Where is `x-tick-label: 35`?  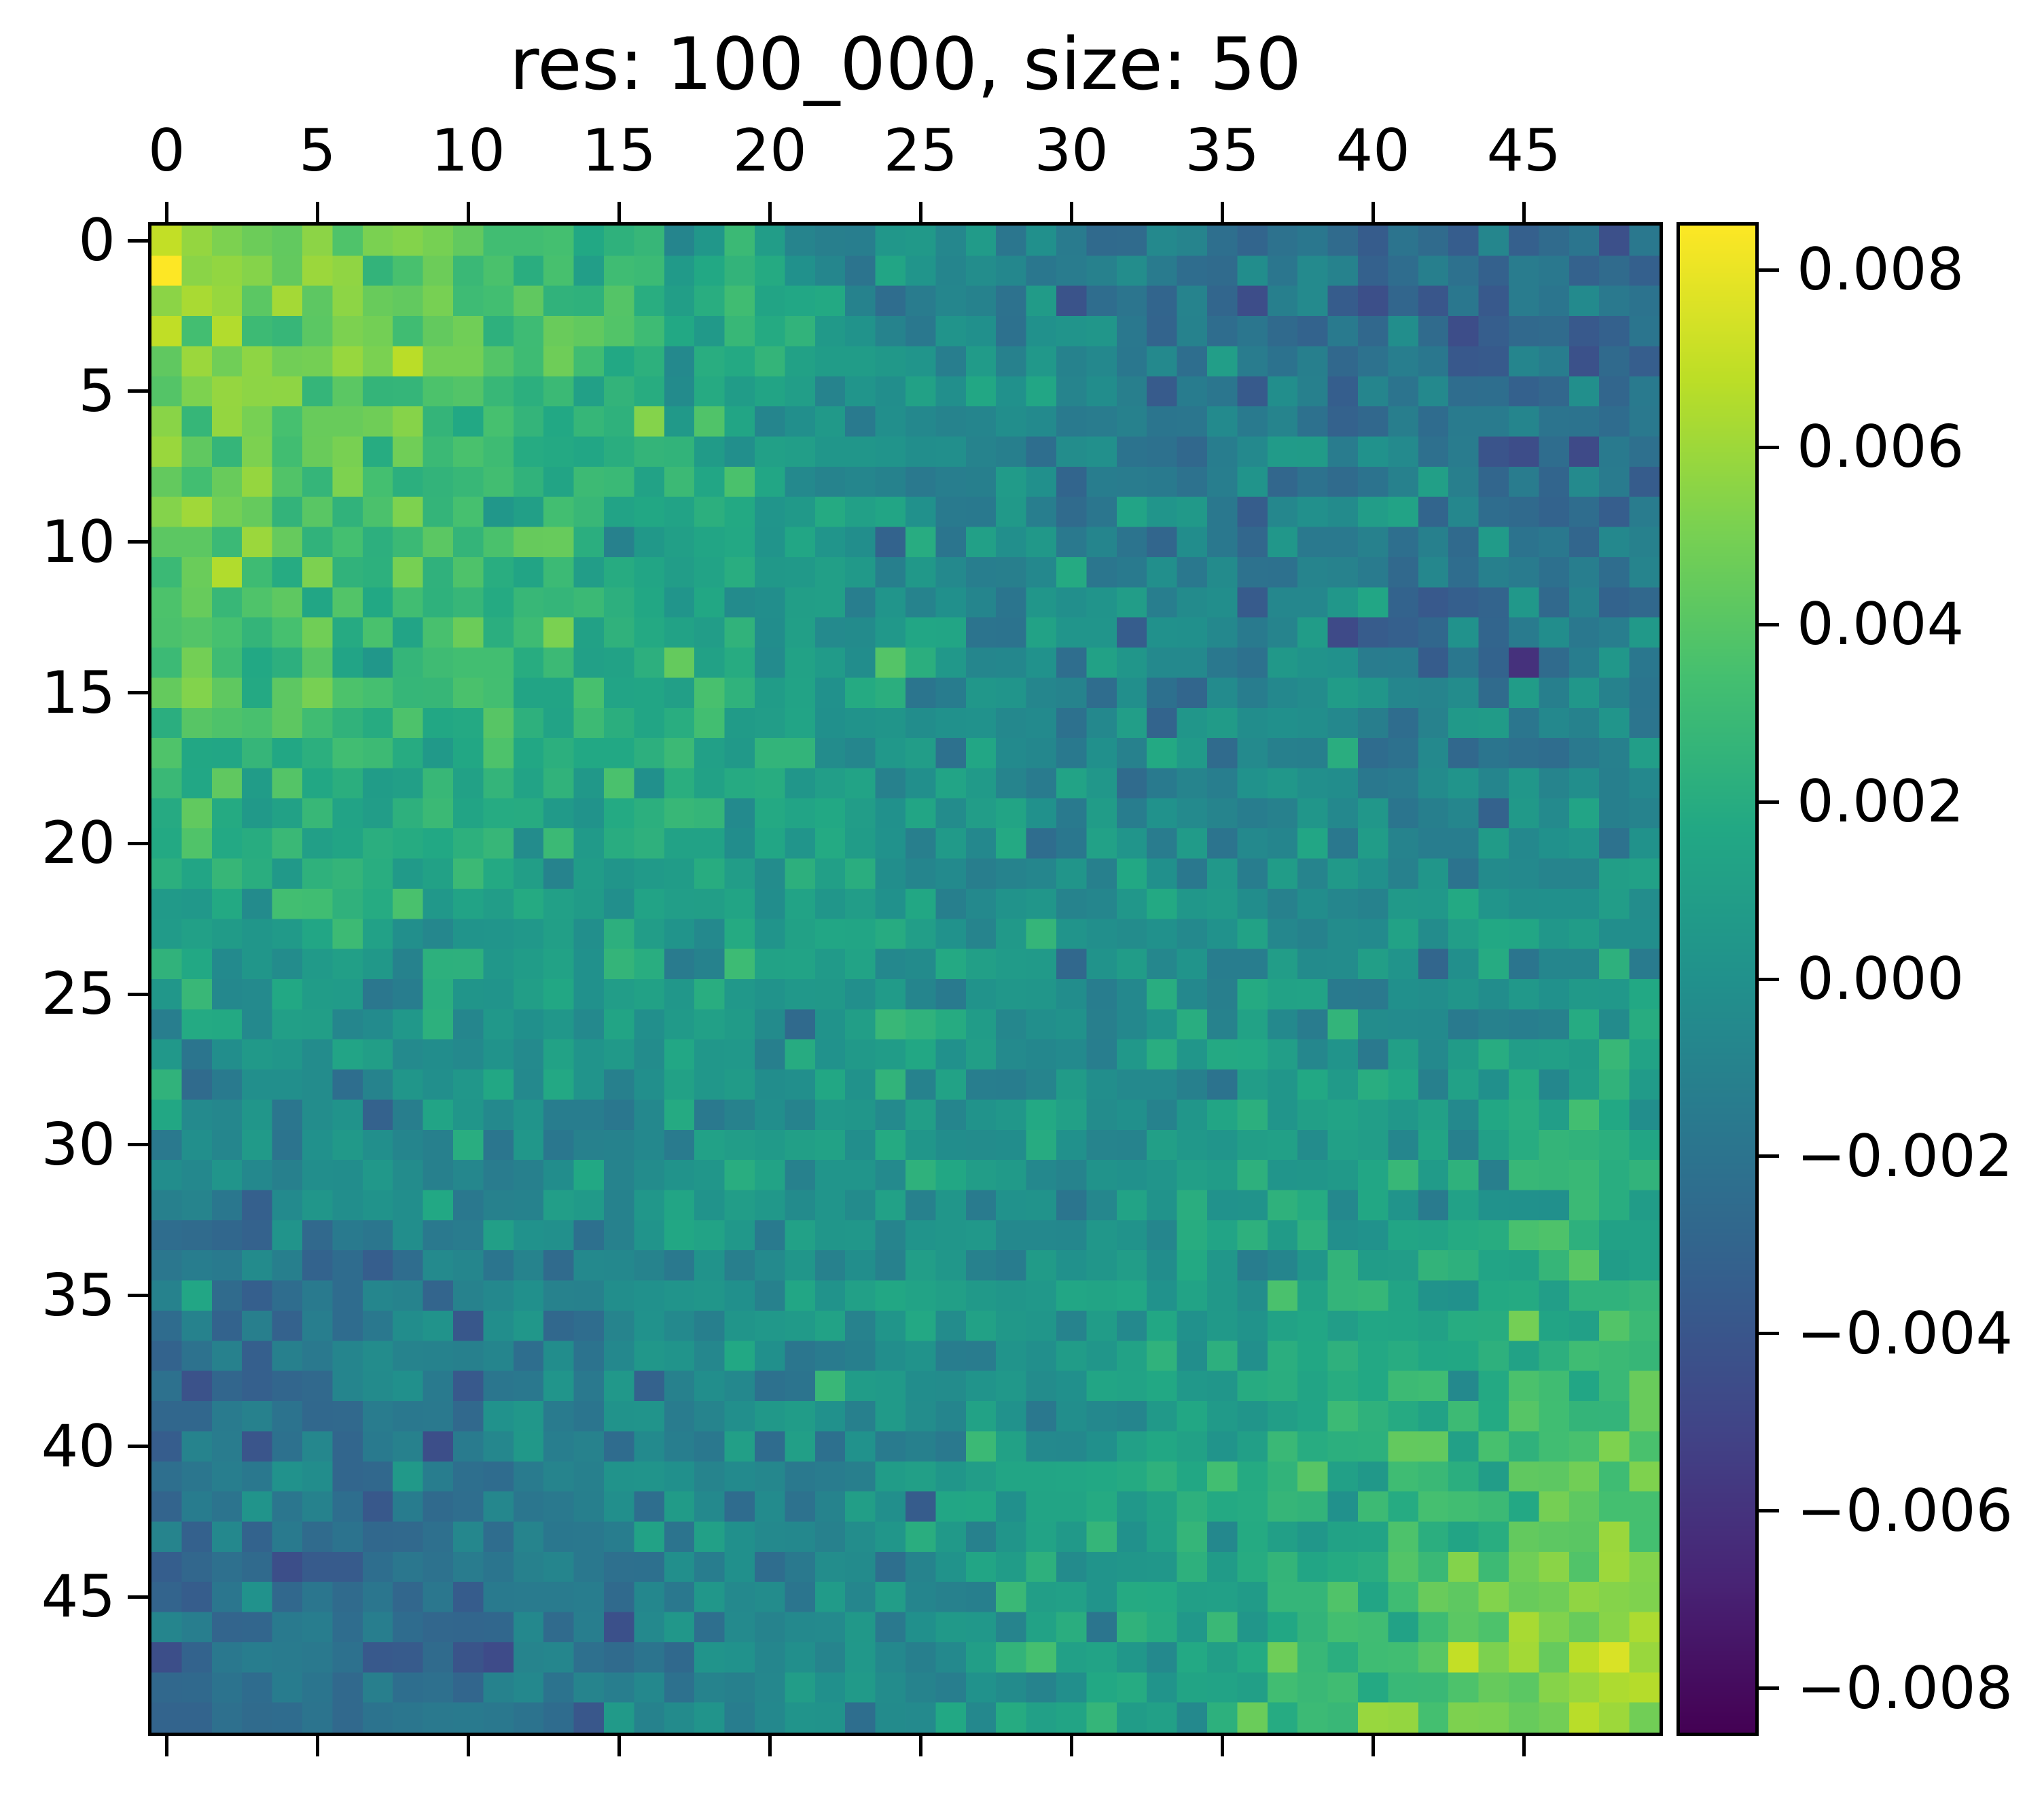 x-tick-label: 35 is located at coordinates (1222, 151).